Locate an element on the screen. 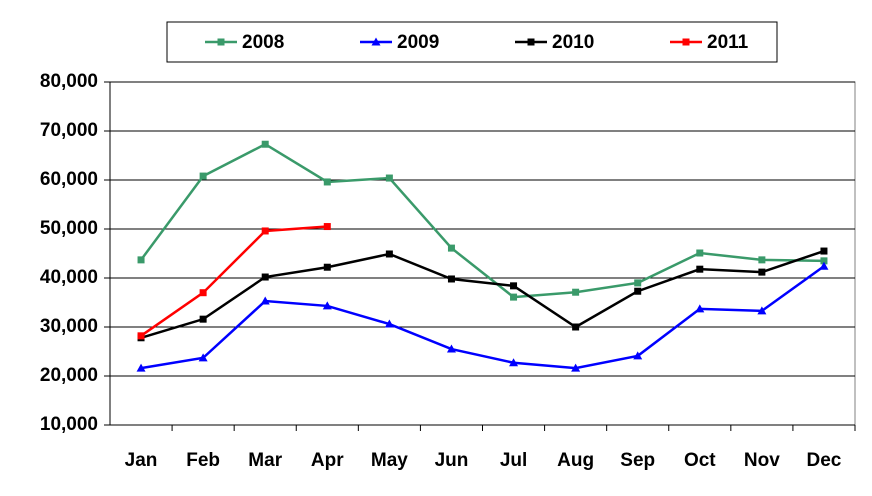 Image resolution: width=872 pixels, height=496 pixels. y-tick-label: 10,000 is located at coordinates (69, 424).